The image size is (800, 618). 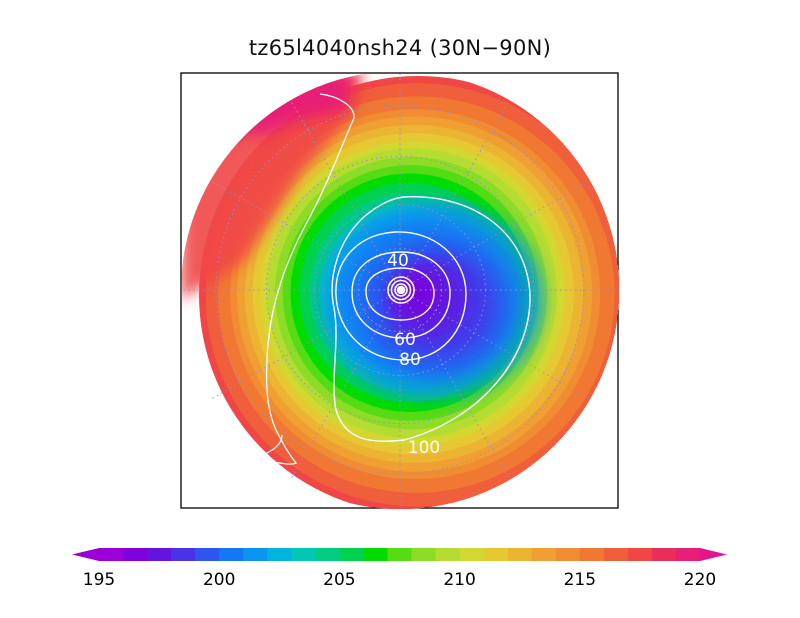 I want to click on colorbar-boxes, so click(x=399, y=554).